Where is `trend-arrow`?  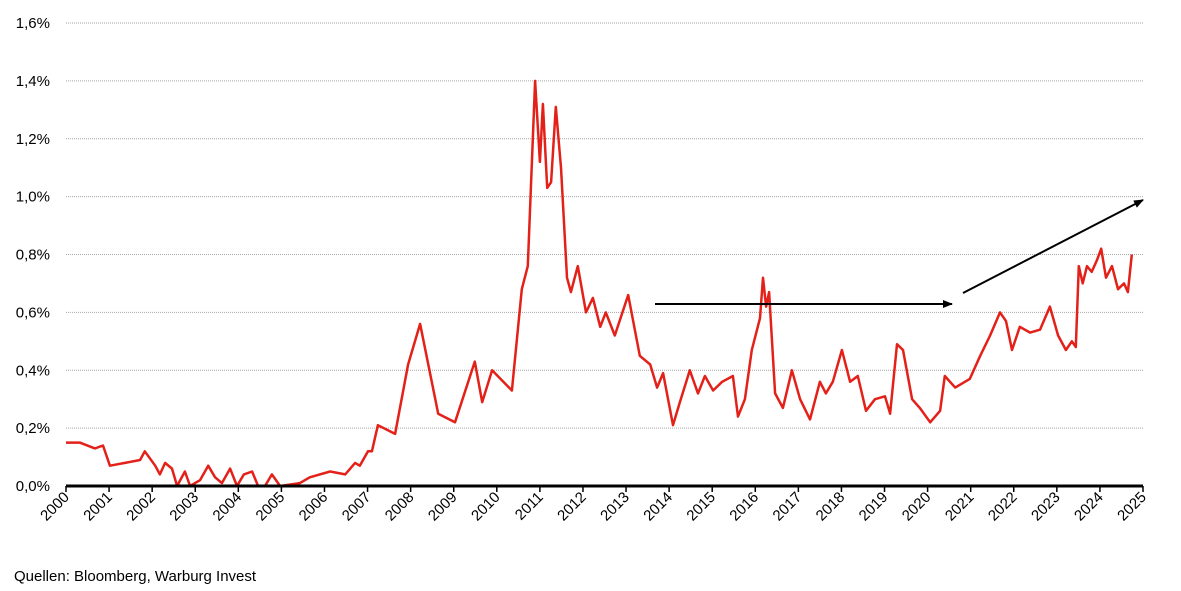
trend-arrow is located at coordinates (1053, 246).